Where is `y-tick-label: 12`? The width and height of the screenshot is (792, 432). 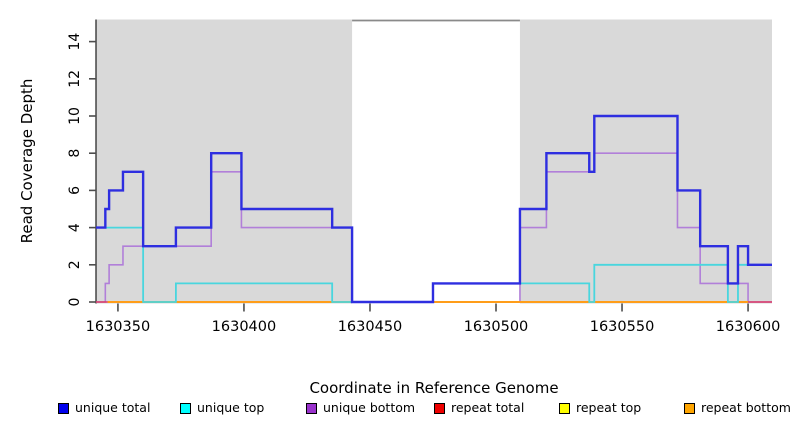
y-tick-label: 12 is located at coordinates (75, 79).